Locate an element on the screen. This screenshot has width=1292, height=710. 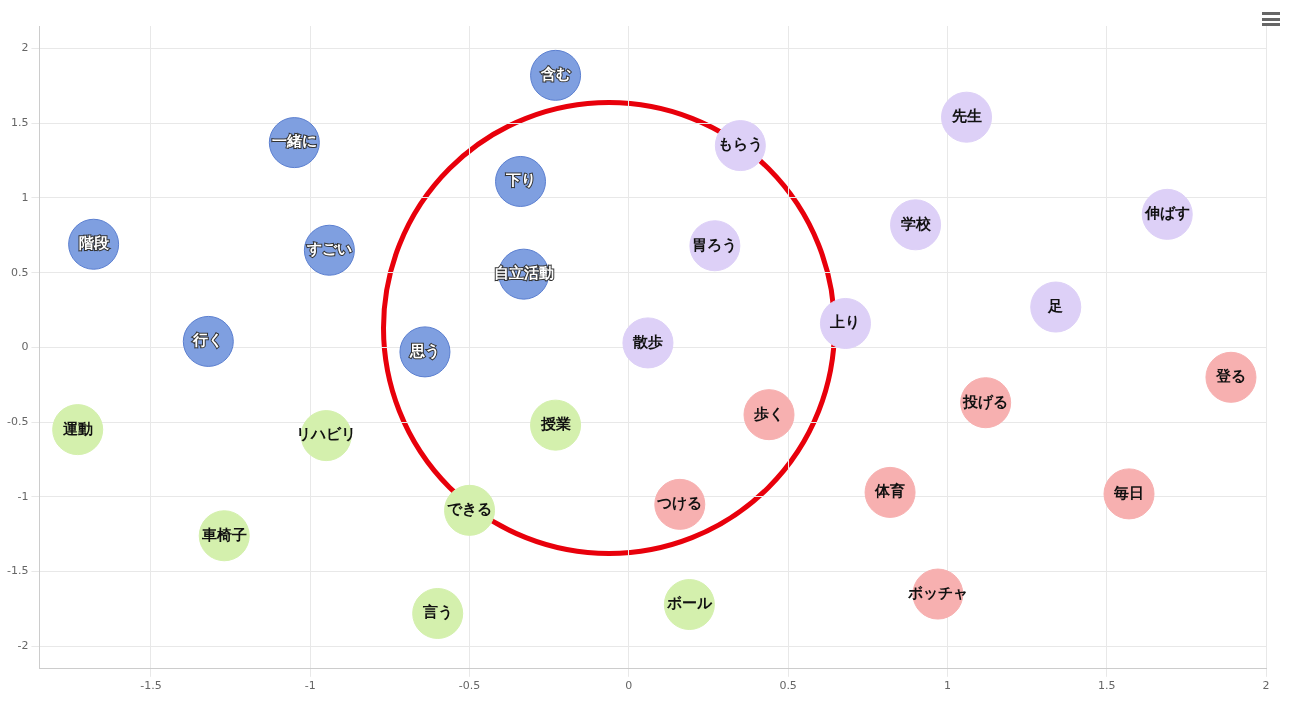
data-label: 体育 is located at coordinates (890, 491).